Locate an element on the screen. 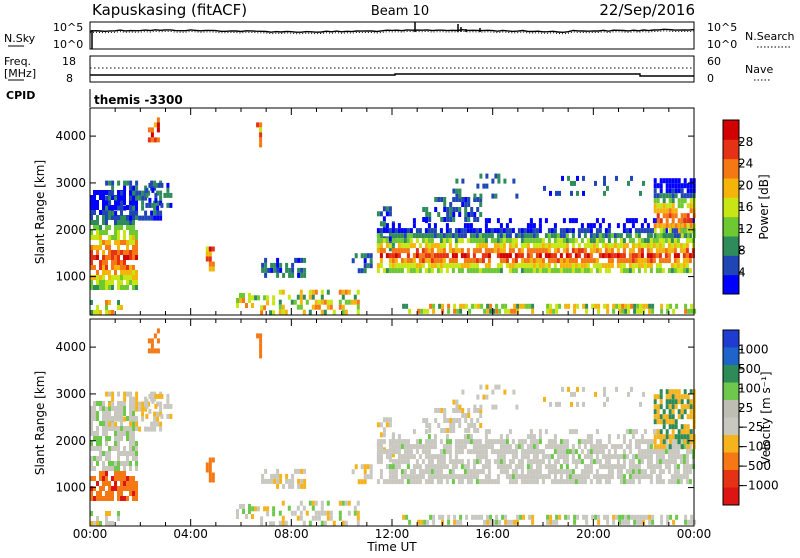 Image resolution: width=800 pixels, height=558 pixels. station-title: Kapuskasing (fitACF) is located at coordinates (169, 10).